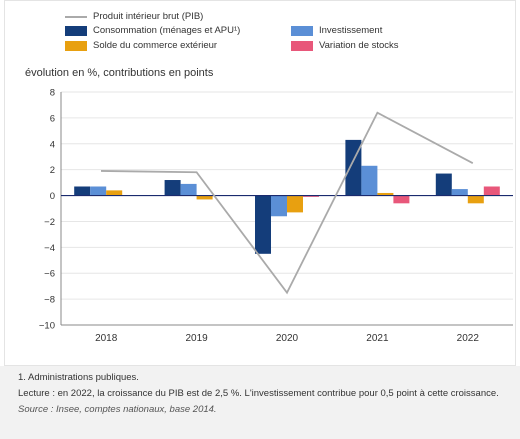 Image resolution: width=520 pixels, height=439 pixels. What do you see at coordinates (49, 300) in the screenshot?
I see `y-tick-label: −8` at bounding box center [49, 300].